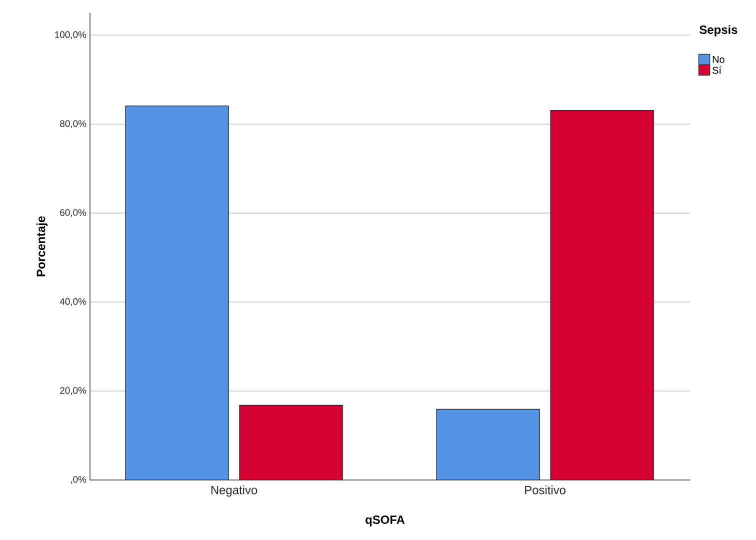 Image resolution: width=756 pixels, height=540 pixels. Describe the element at coordinates (718, 60) in the screenshot. I see `legend-label: No` at that location.